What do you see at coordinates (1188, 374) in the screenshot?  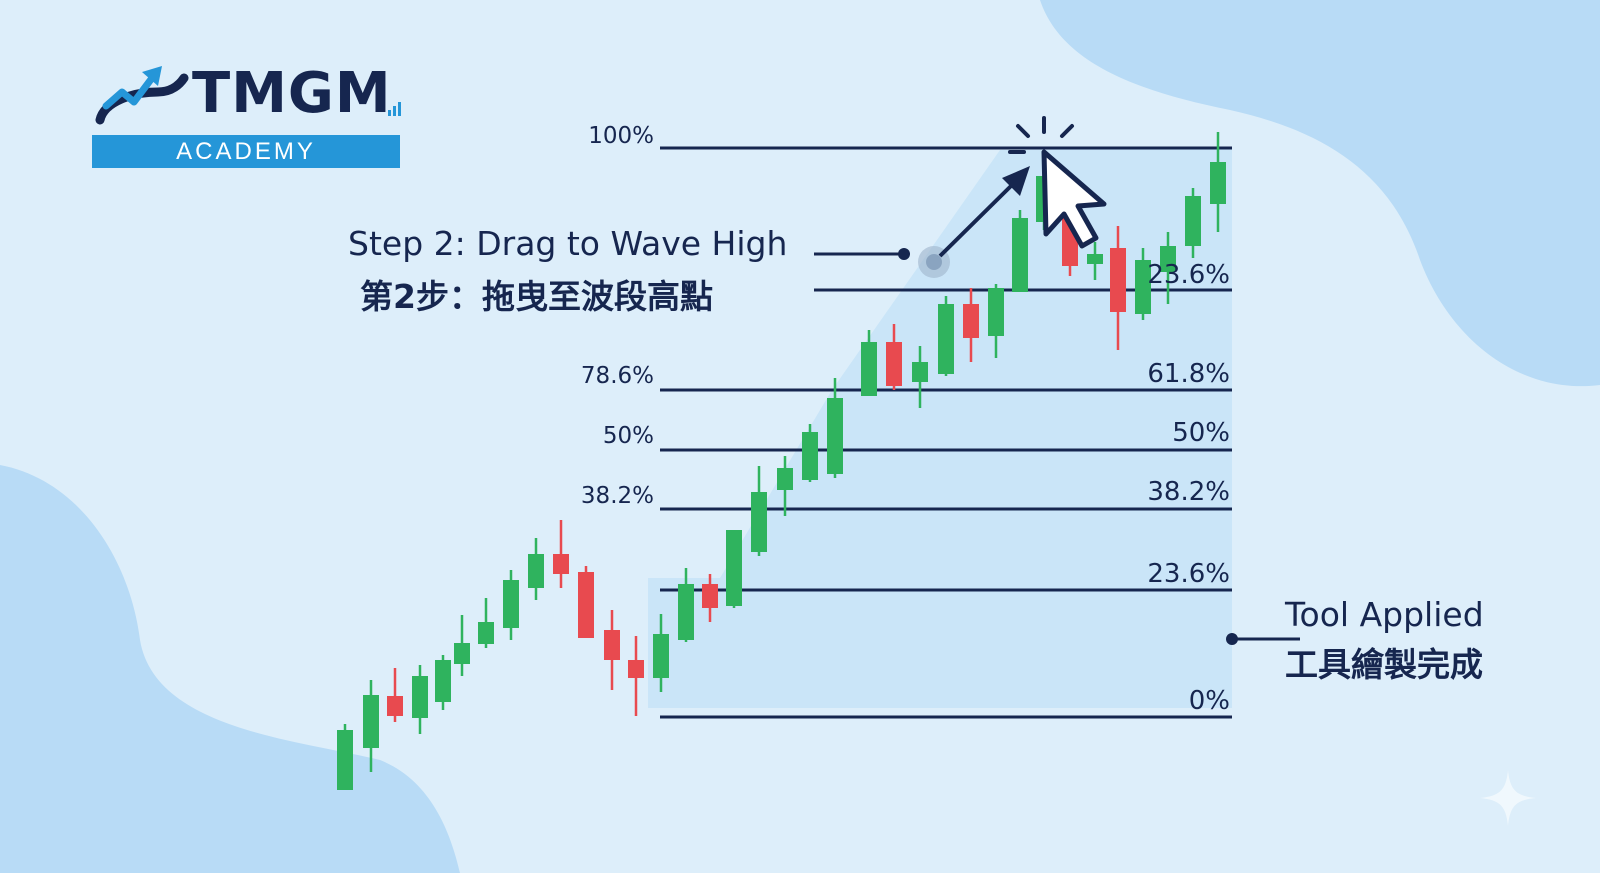 I see `fib-label-right: 61.8%` at bounding box center [1188, 374].